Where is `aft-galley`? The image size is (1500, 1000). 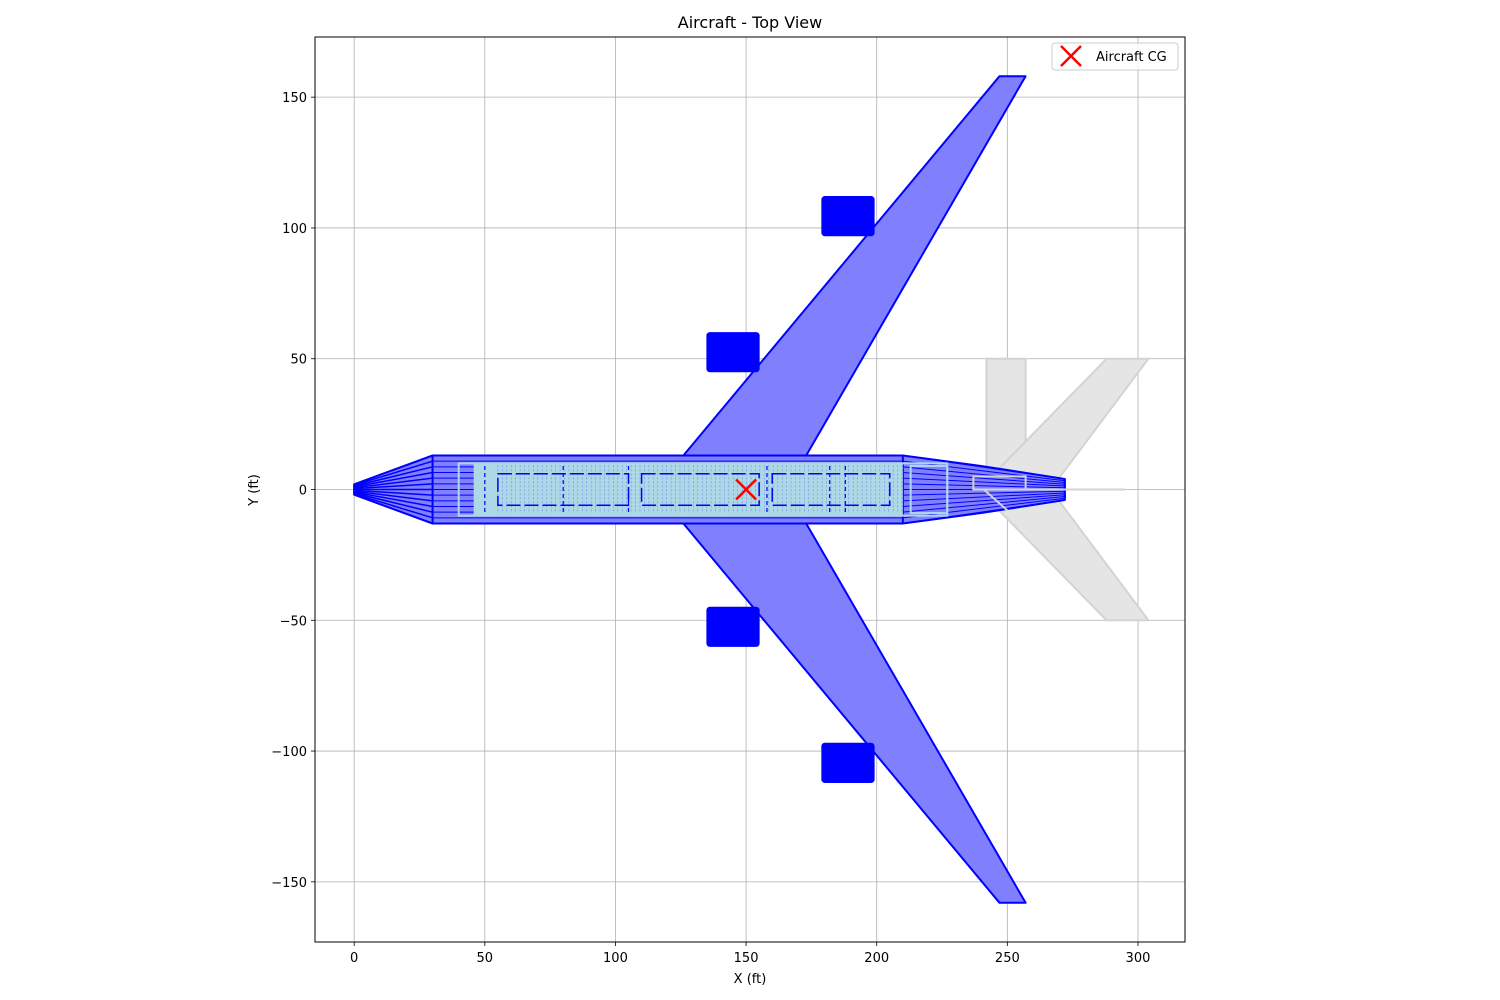
aft-galley is located at coordinates (929, 489).